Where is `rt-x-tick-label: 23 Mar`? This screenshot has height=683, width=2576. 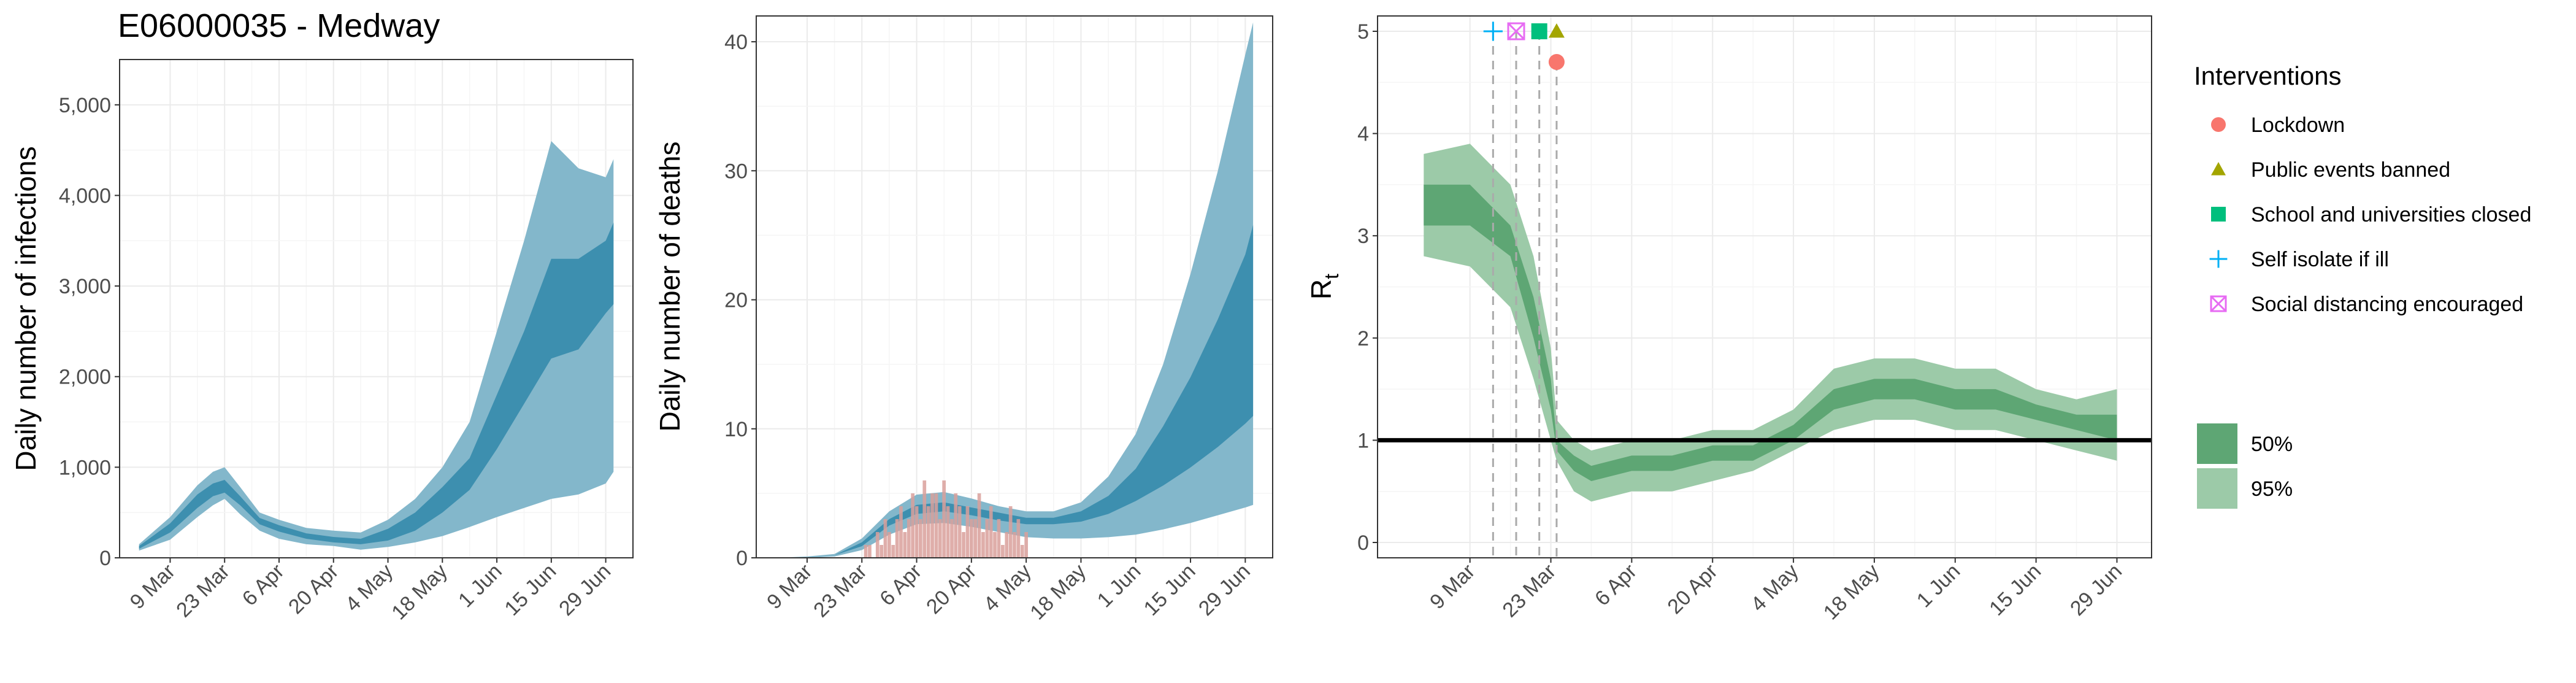 rt-x-tick-label: 23 Mar is located at coordinates (1529, 591).